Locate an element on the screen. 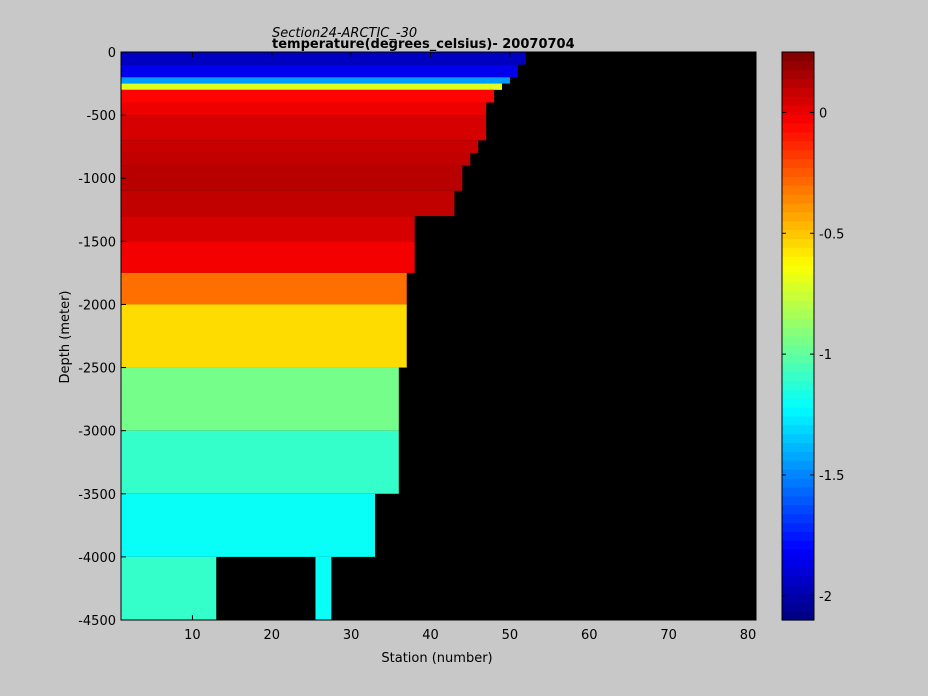 This screenshot has height=696, width=928. colorbar-tick-label: -1 is located at coordinates (825, 355).